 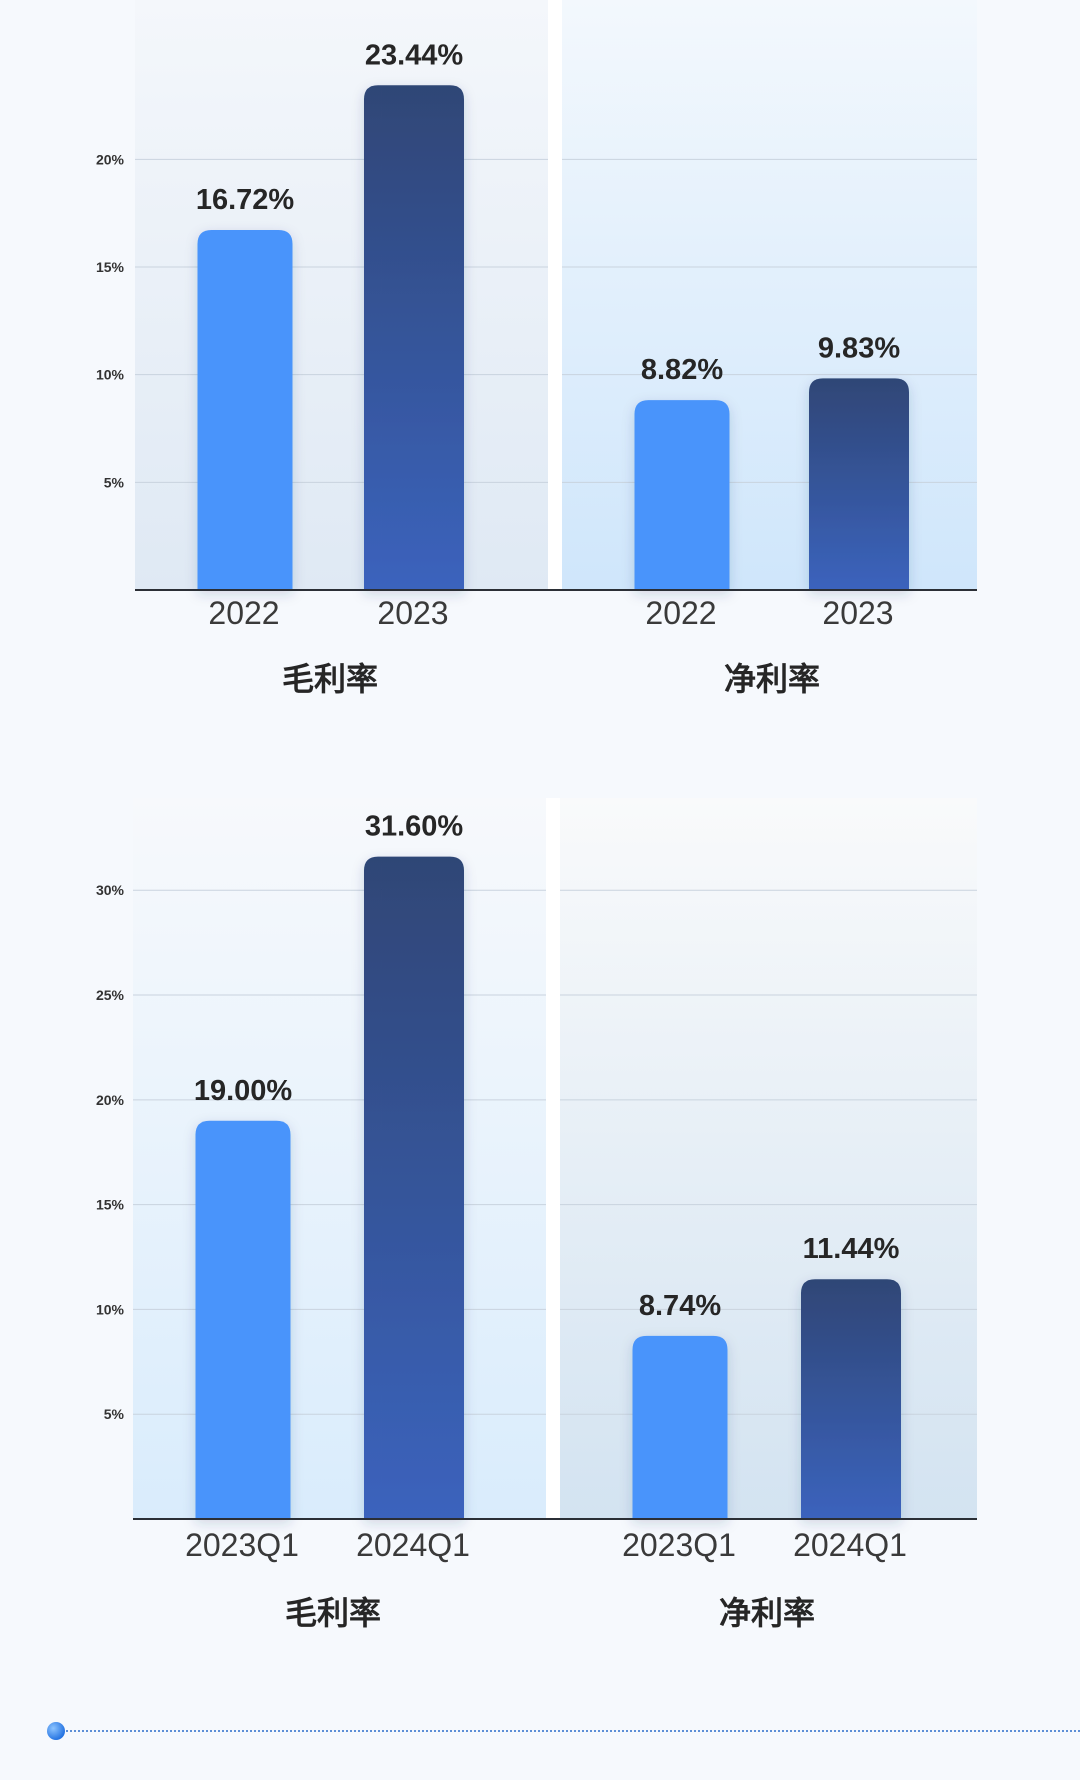 What do you see at coordinates (414, 55) in the screenshot?
I see `bar-value-label: 23.44%` at bounding box center [414, 55].